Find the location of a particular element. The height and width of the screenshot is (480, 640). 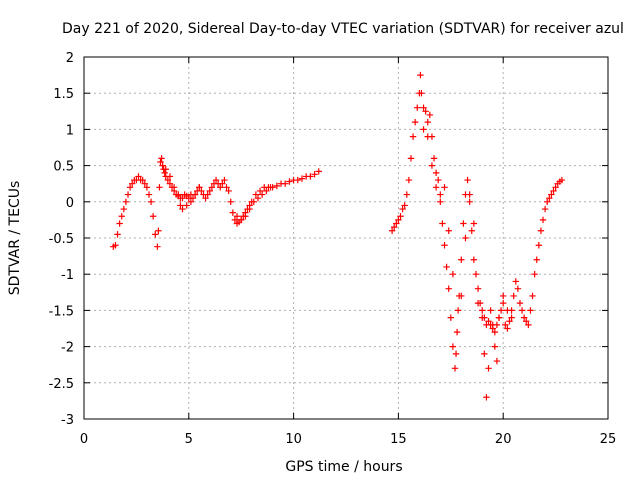

data-series is located at coordinates (216, 202).